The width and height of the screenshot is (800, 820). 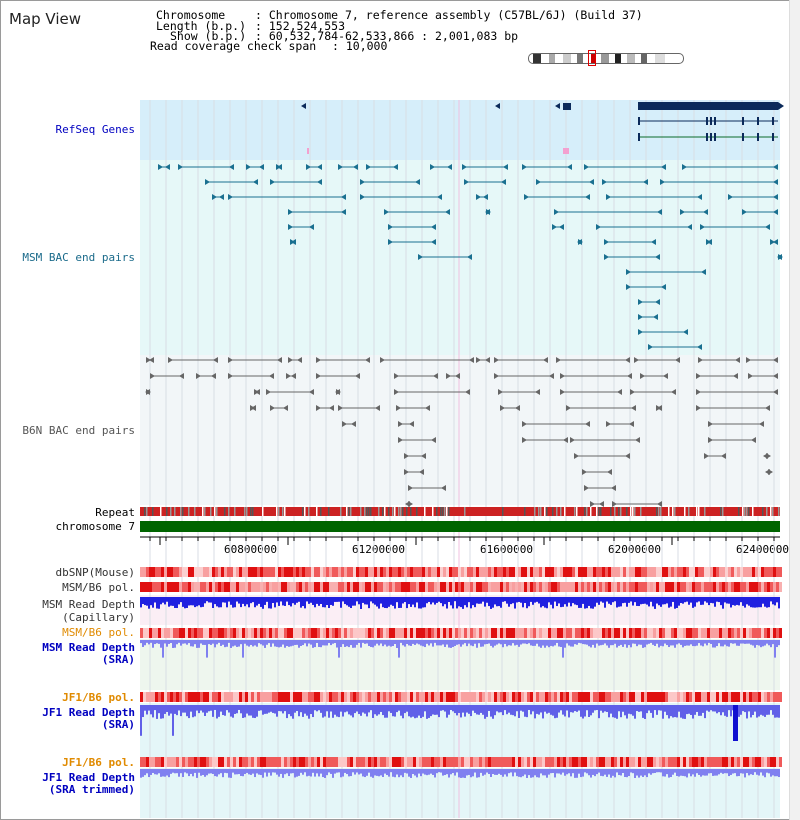 What do you see at coordinates (95, 572) in the screenshot?
I see `track-label-dbsnp: dbSNP(Mouse)` at bounding box center [95, 572].